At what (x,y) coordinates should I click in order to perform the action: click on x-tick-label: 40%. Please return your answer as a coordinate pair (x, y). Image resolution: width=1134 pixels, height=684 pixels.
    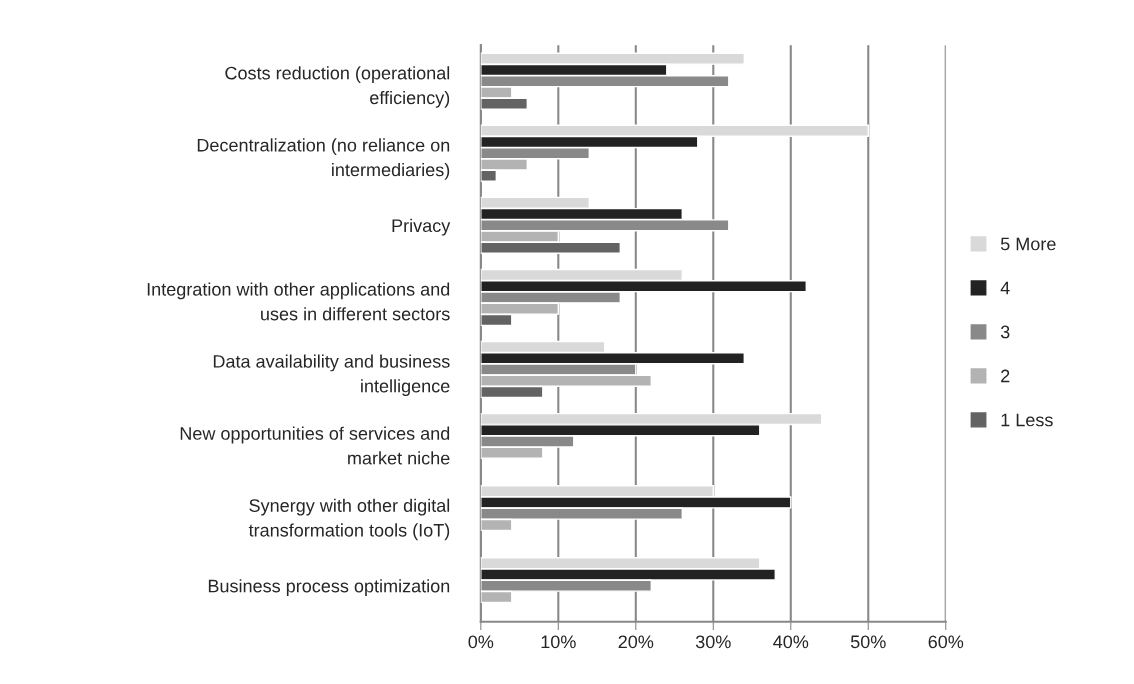
    Looking at the image, I should click on (791, 642).